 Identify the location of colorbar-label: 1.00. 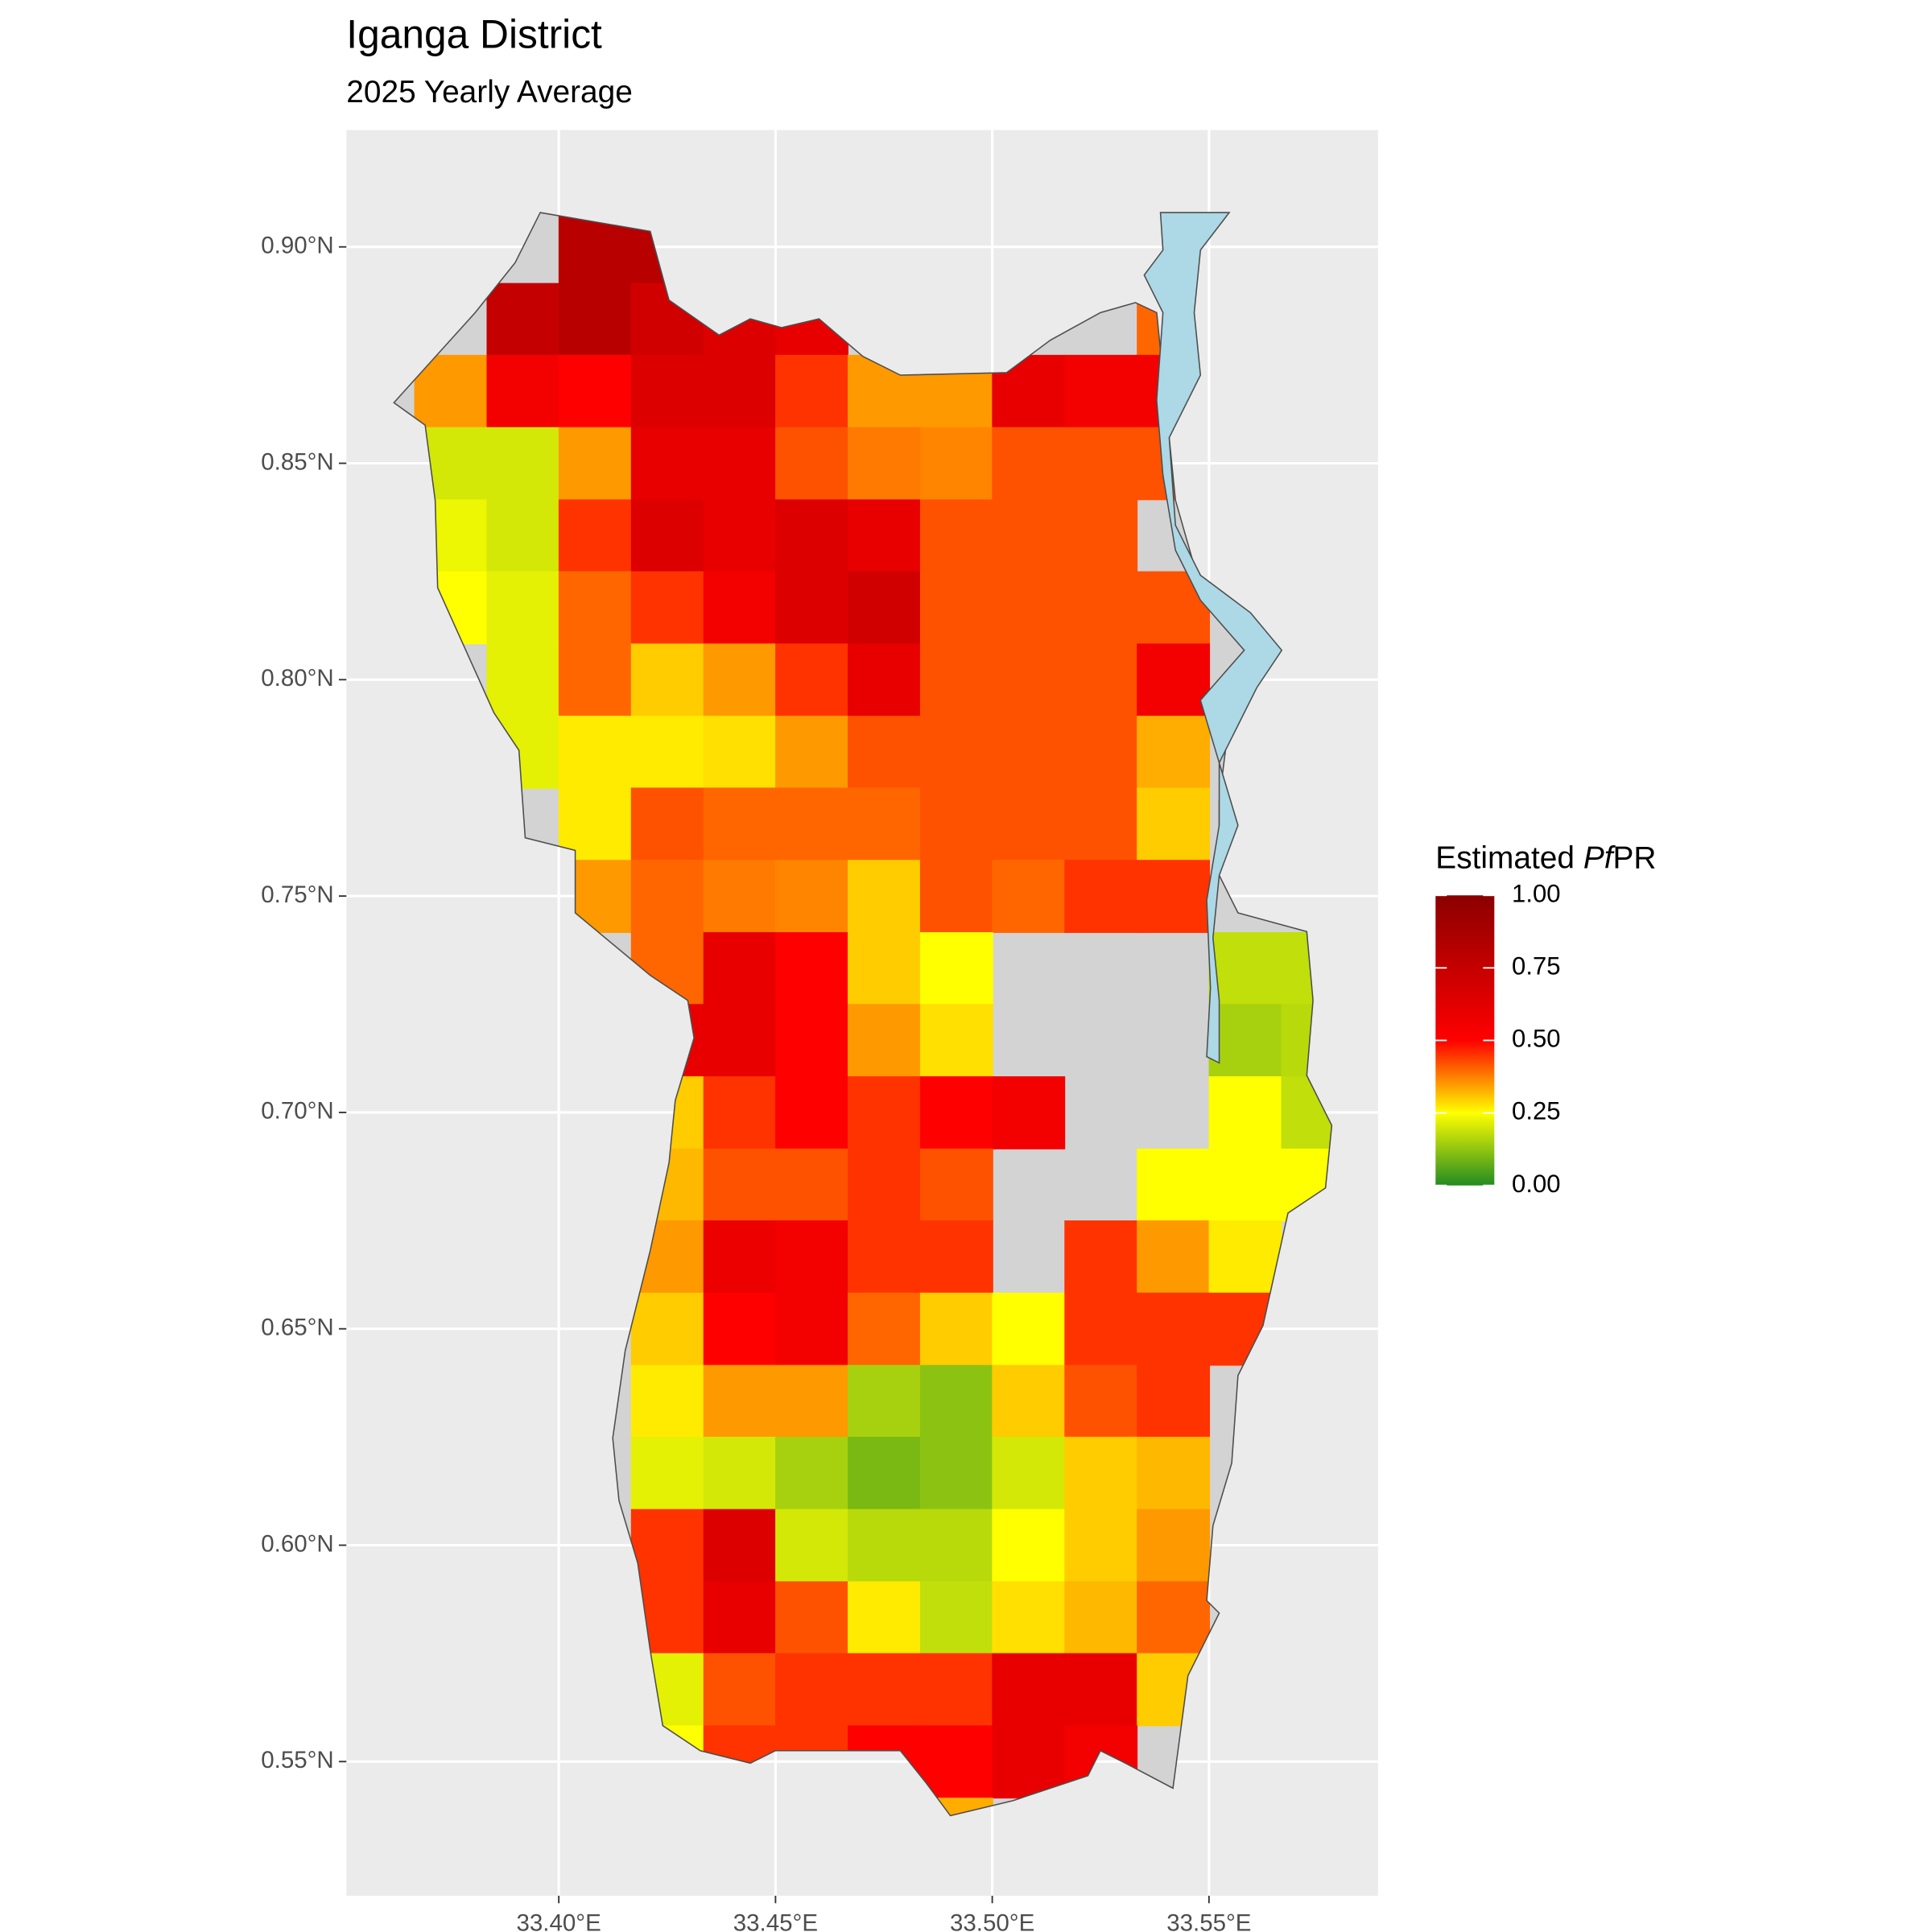
(1536, 893).